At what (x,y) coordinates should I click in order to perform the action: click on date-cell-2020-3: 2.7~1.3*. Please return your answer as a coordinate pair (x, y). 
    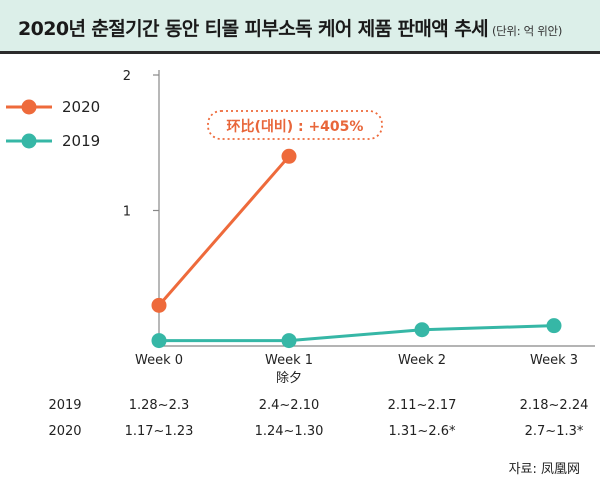
    Looking at the image, I should click on (554, 431).